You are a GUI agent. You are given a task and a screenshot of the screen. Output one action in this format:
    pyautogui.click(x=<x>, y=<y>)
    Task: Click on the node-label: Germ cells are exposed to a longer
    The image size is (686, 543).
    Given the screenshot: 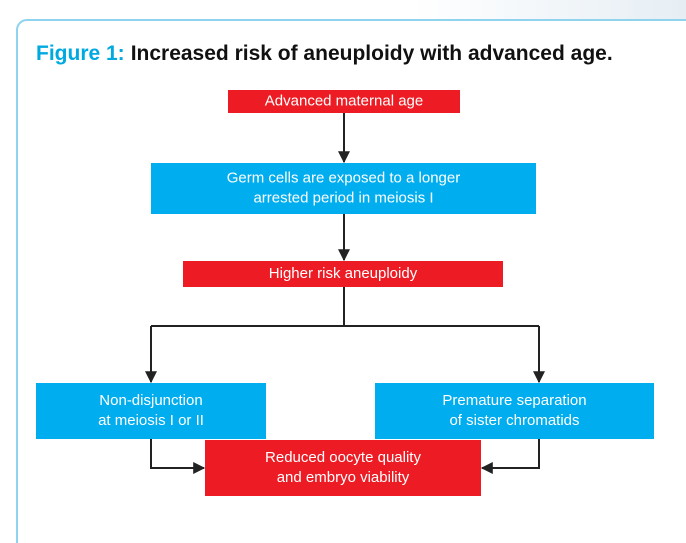 What is the action you would take?
    pyautogui.click(x=343, y=177)
    